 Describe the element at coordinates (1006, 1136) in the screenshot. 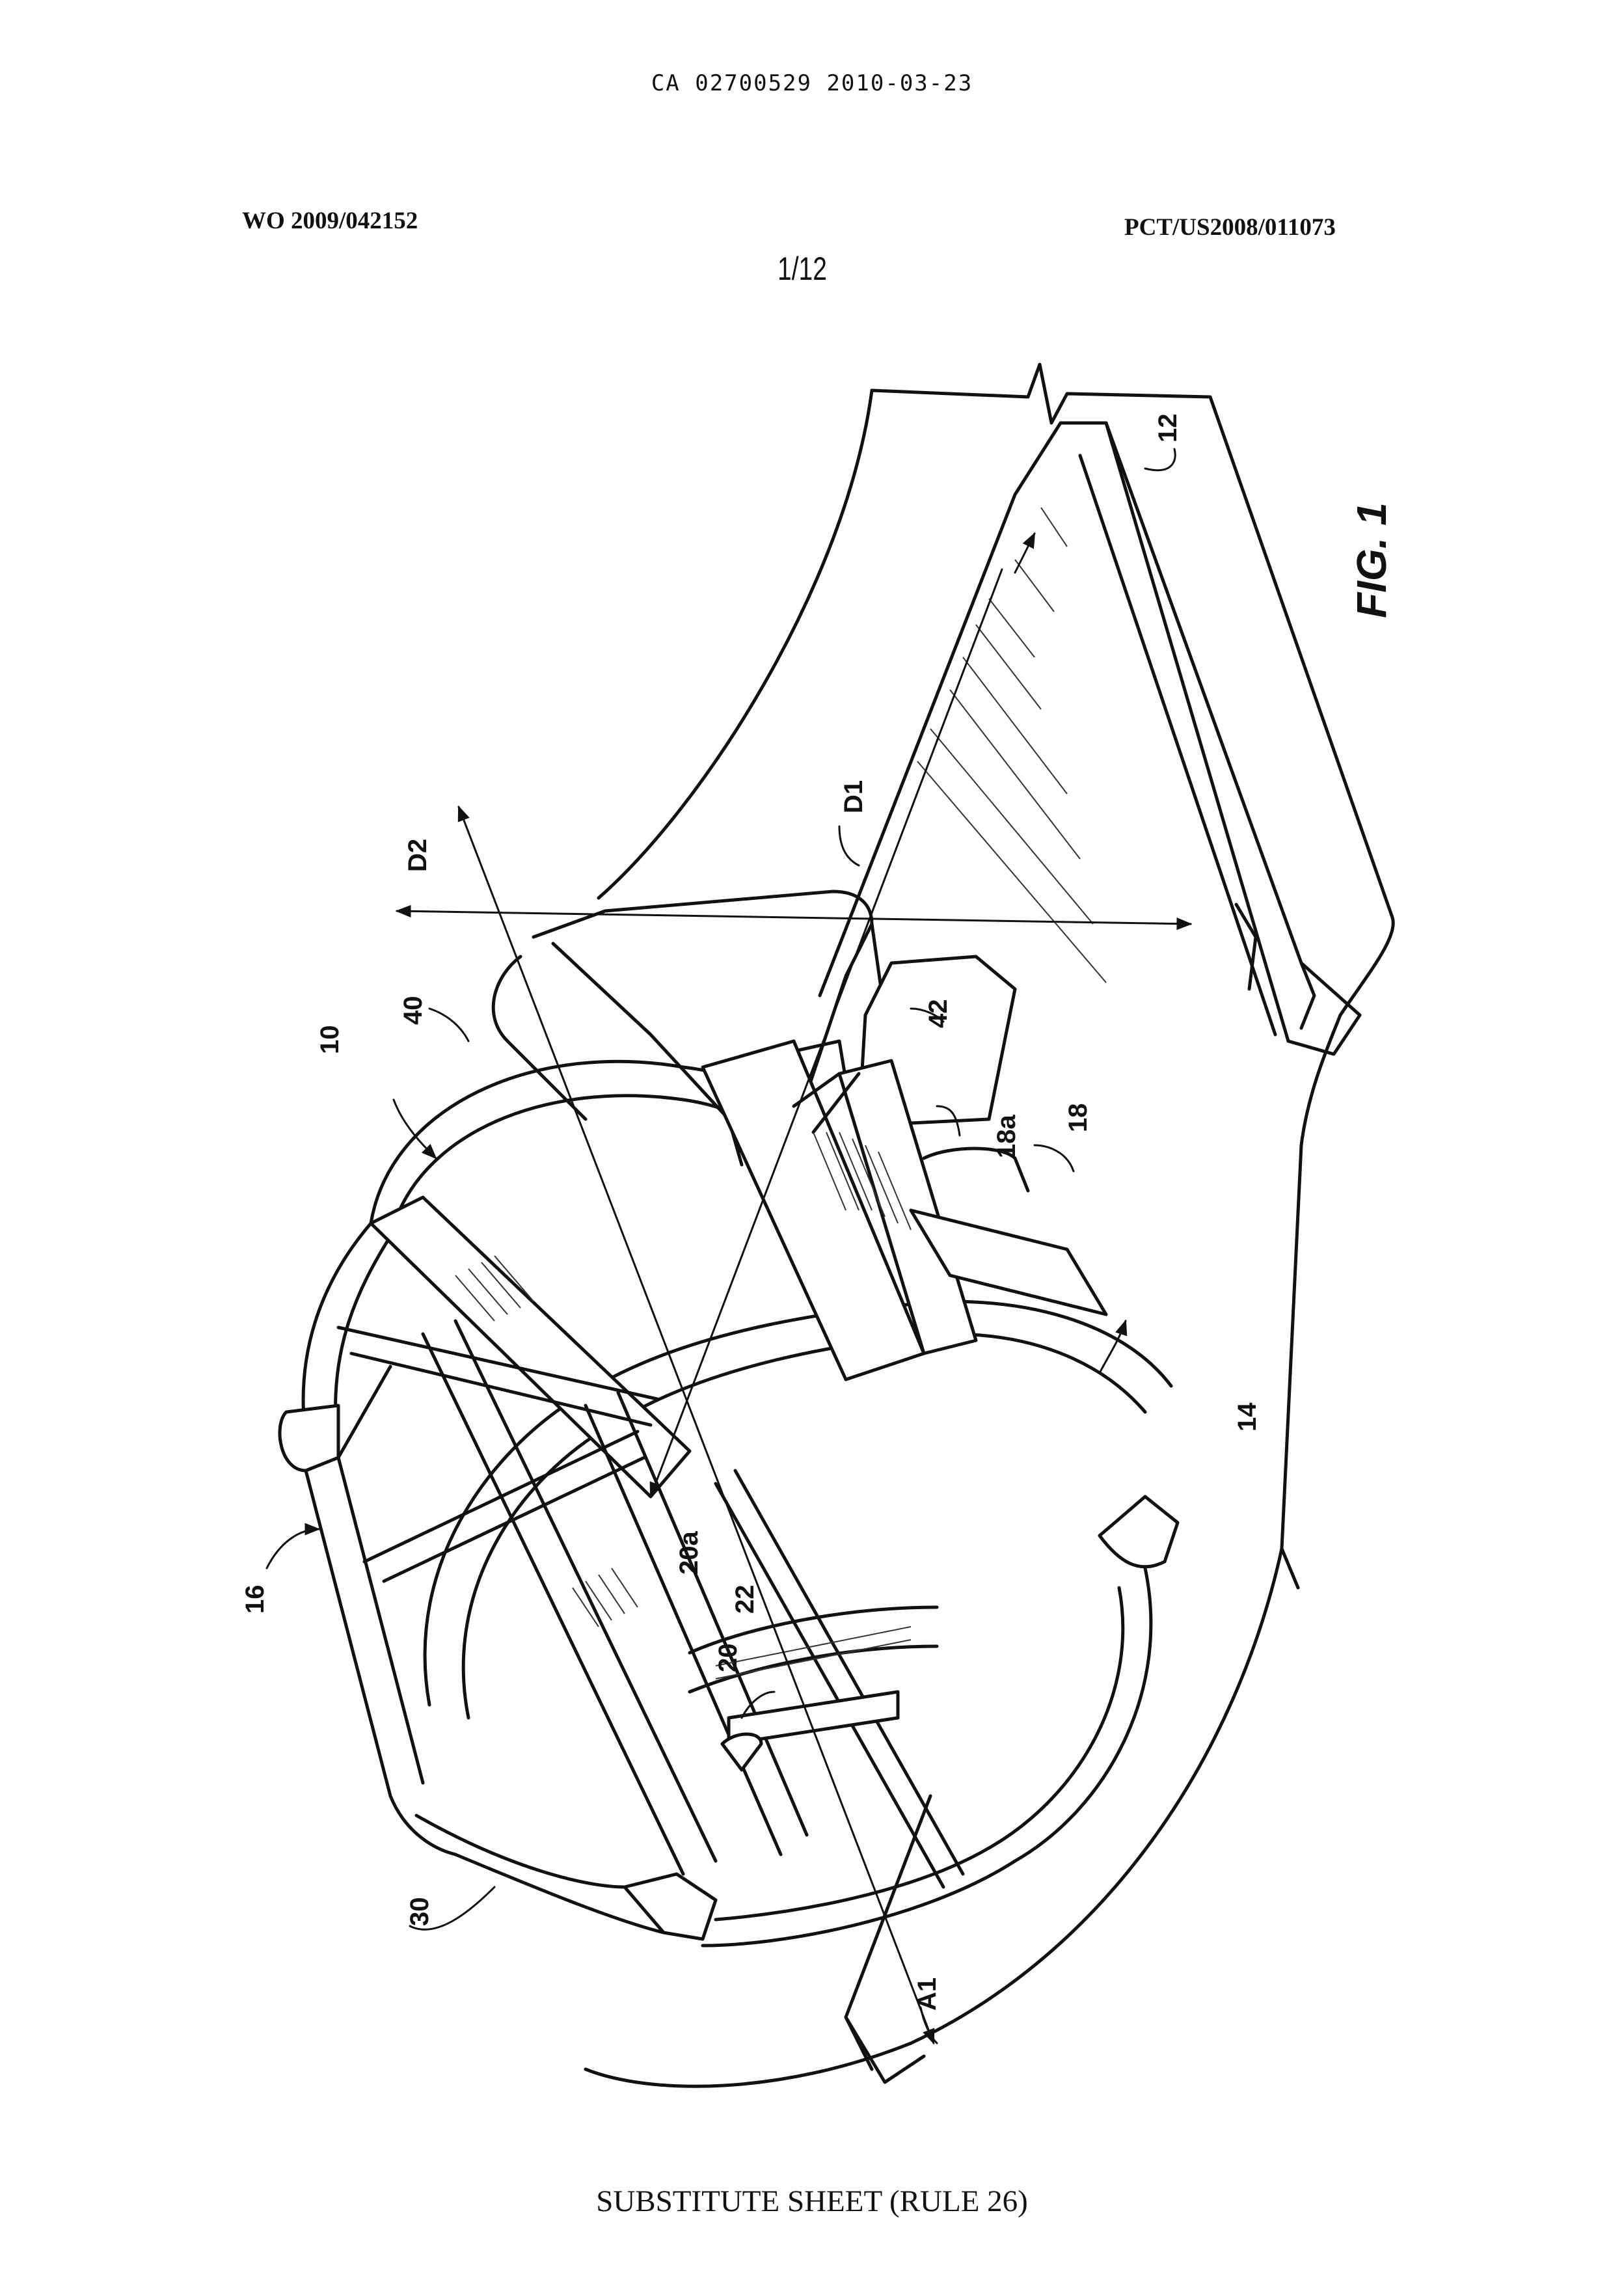

I see `label-18a: 18a` at that location.